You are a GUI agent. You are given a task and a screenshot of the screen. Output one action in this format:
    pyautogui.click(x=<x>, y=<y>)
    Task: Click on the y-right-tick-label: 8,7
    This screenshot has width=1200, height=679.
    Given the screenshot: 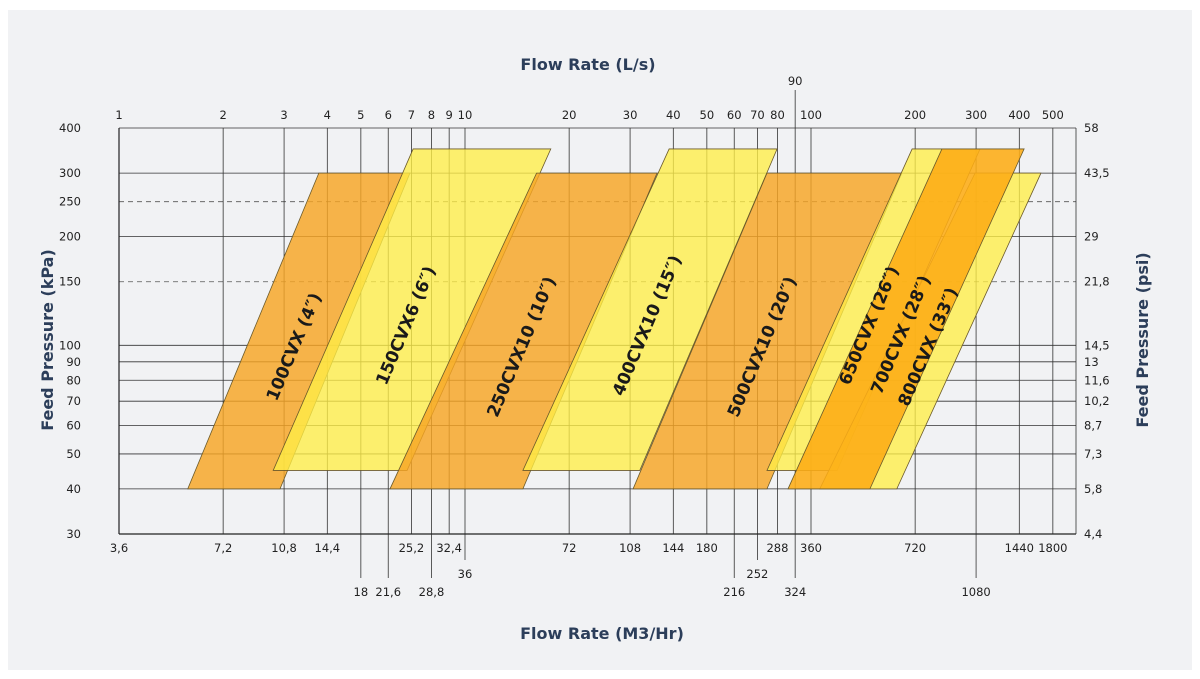 What is the action you would take?
    pyautogui.click(x=1093, y=425)
    